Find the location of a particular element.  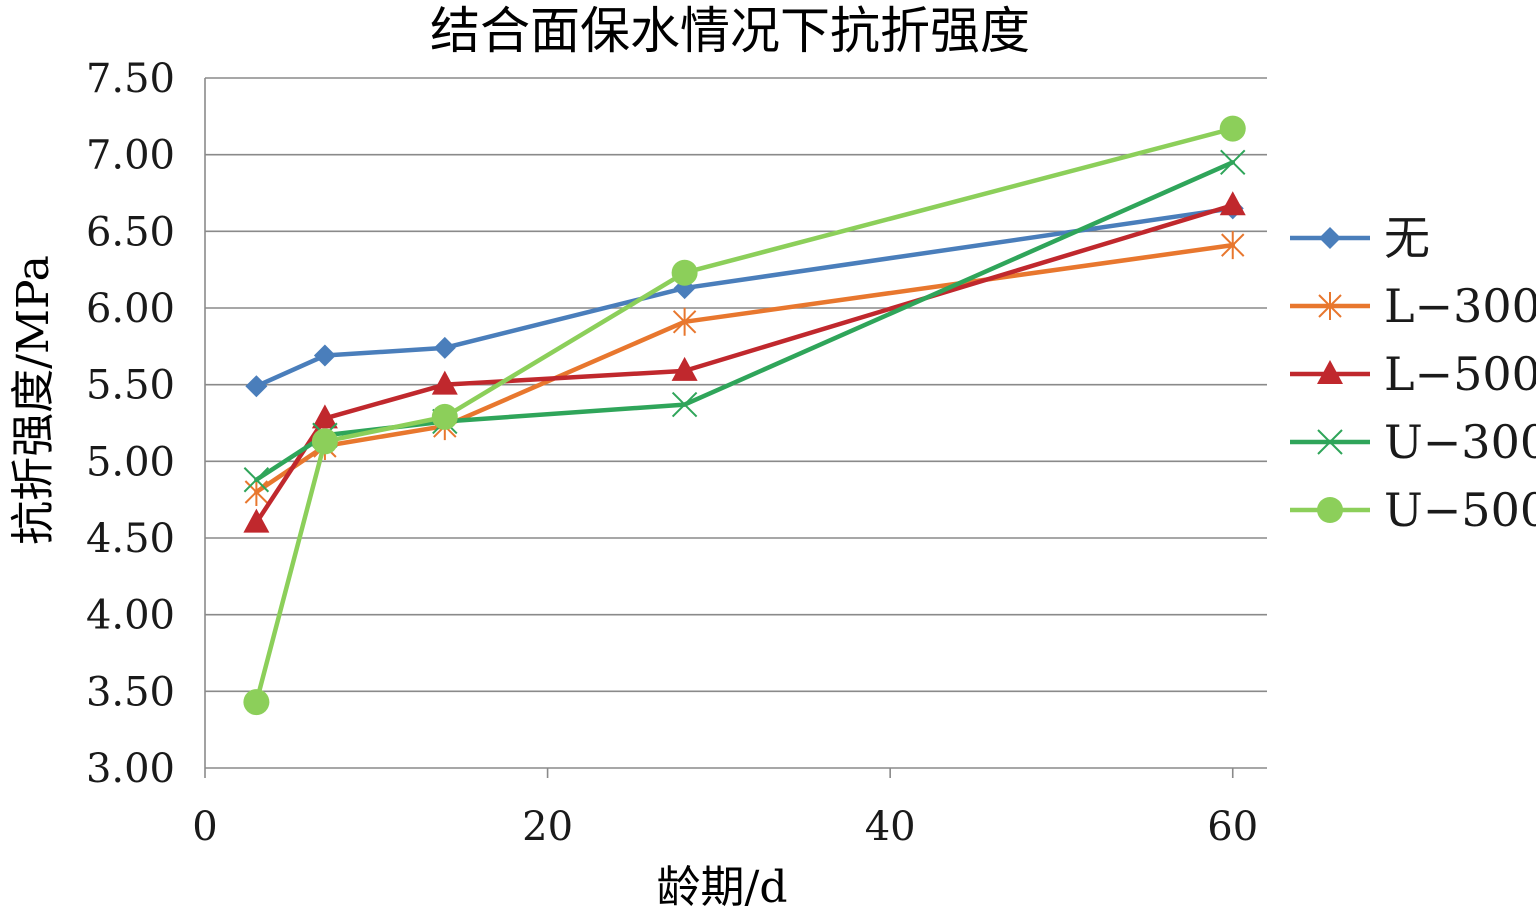

legend-item: U−300 is located at coordinates (1413, 442).